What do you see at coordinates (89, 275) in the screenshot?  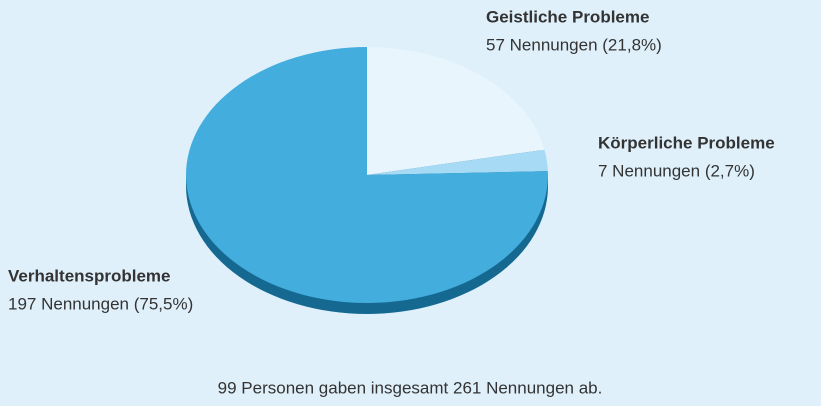 I see `slice-name: Verhaltensprobleme` at bounding box center [89, 275].